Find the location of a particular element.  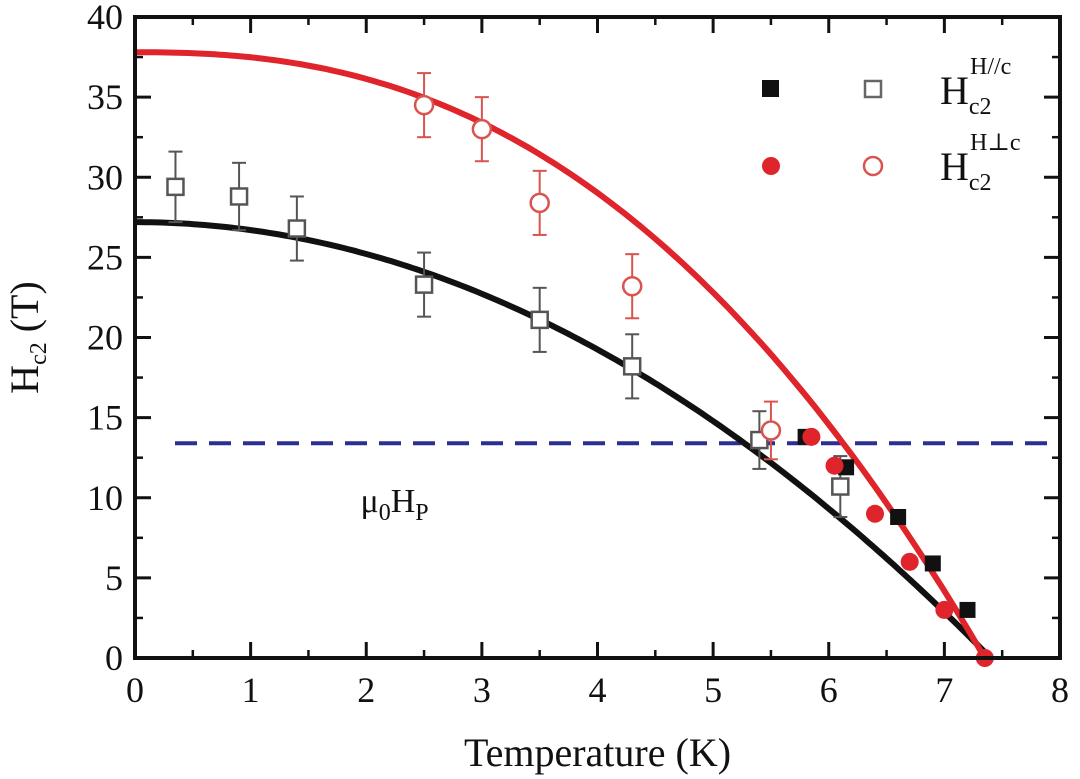

legend-marker-perp-filled is located at coordinates (771, 166).